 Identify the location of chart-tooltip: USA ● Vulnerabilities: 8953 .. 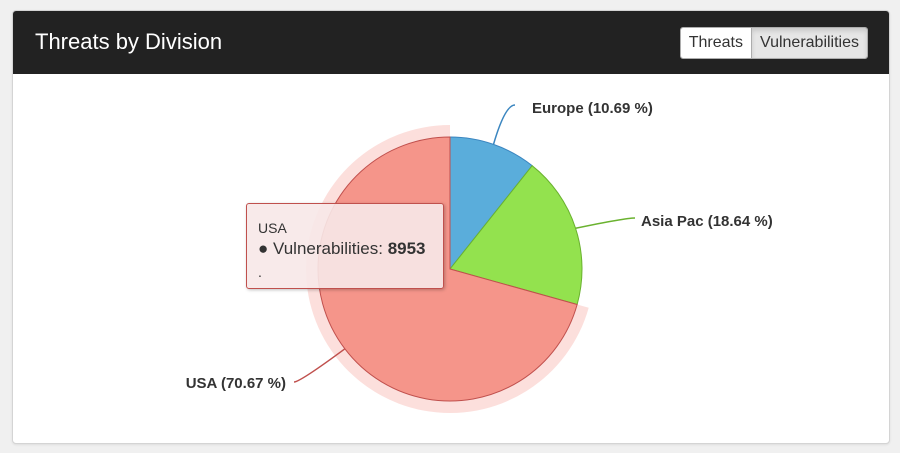
(345, 246).